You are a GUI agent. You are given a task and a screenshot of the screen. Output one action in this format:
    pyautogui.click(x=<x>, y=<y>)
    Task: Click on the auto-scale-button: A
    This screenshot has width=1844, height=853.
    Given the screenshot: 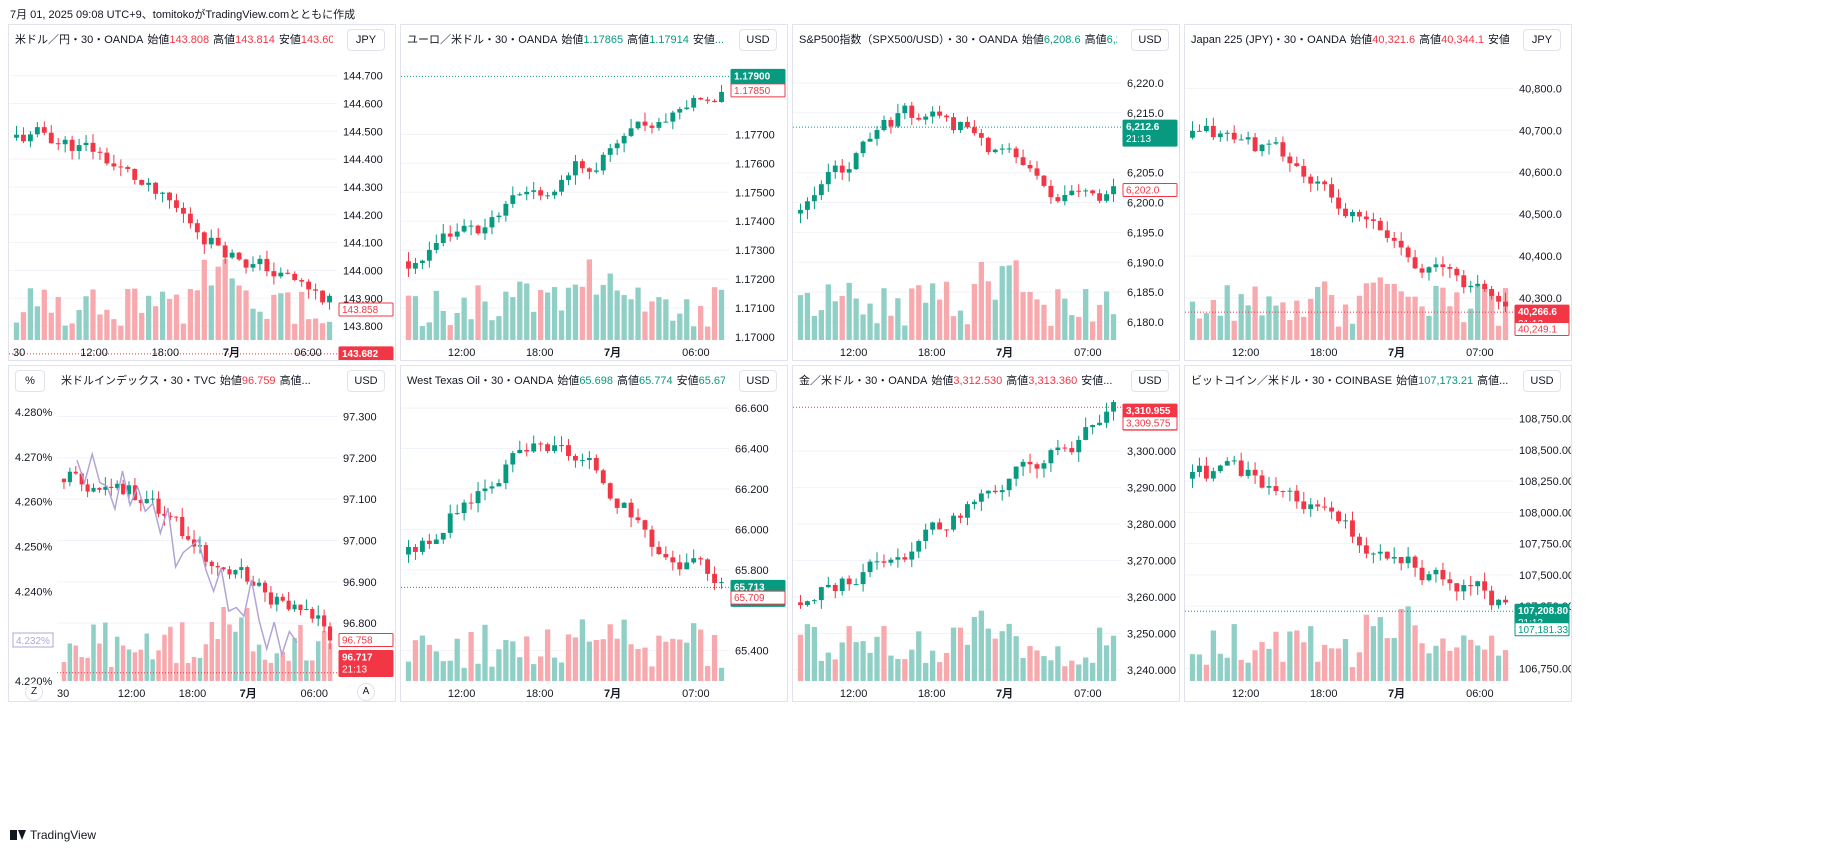 What is the action you would take?
    pyautogui.click(x=366, y=692)
    